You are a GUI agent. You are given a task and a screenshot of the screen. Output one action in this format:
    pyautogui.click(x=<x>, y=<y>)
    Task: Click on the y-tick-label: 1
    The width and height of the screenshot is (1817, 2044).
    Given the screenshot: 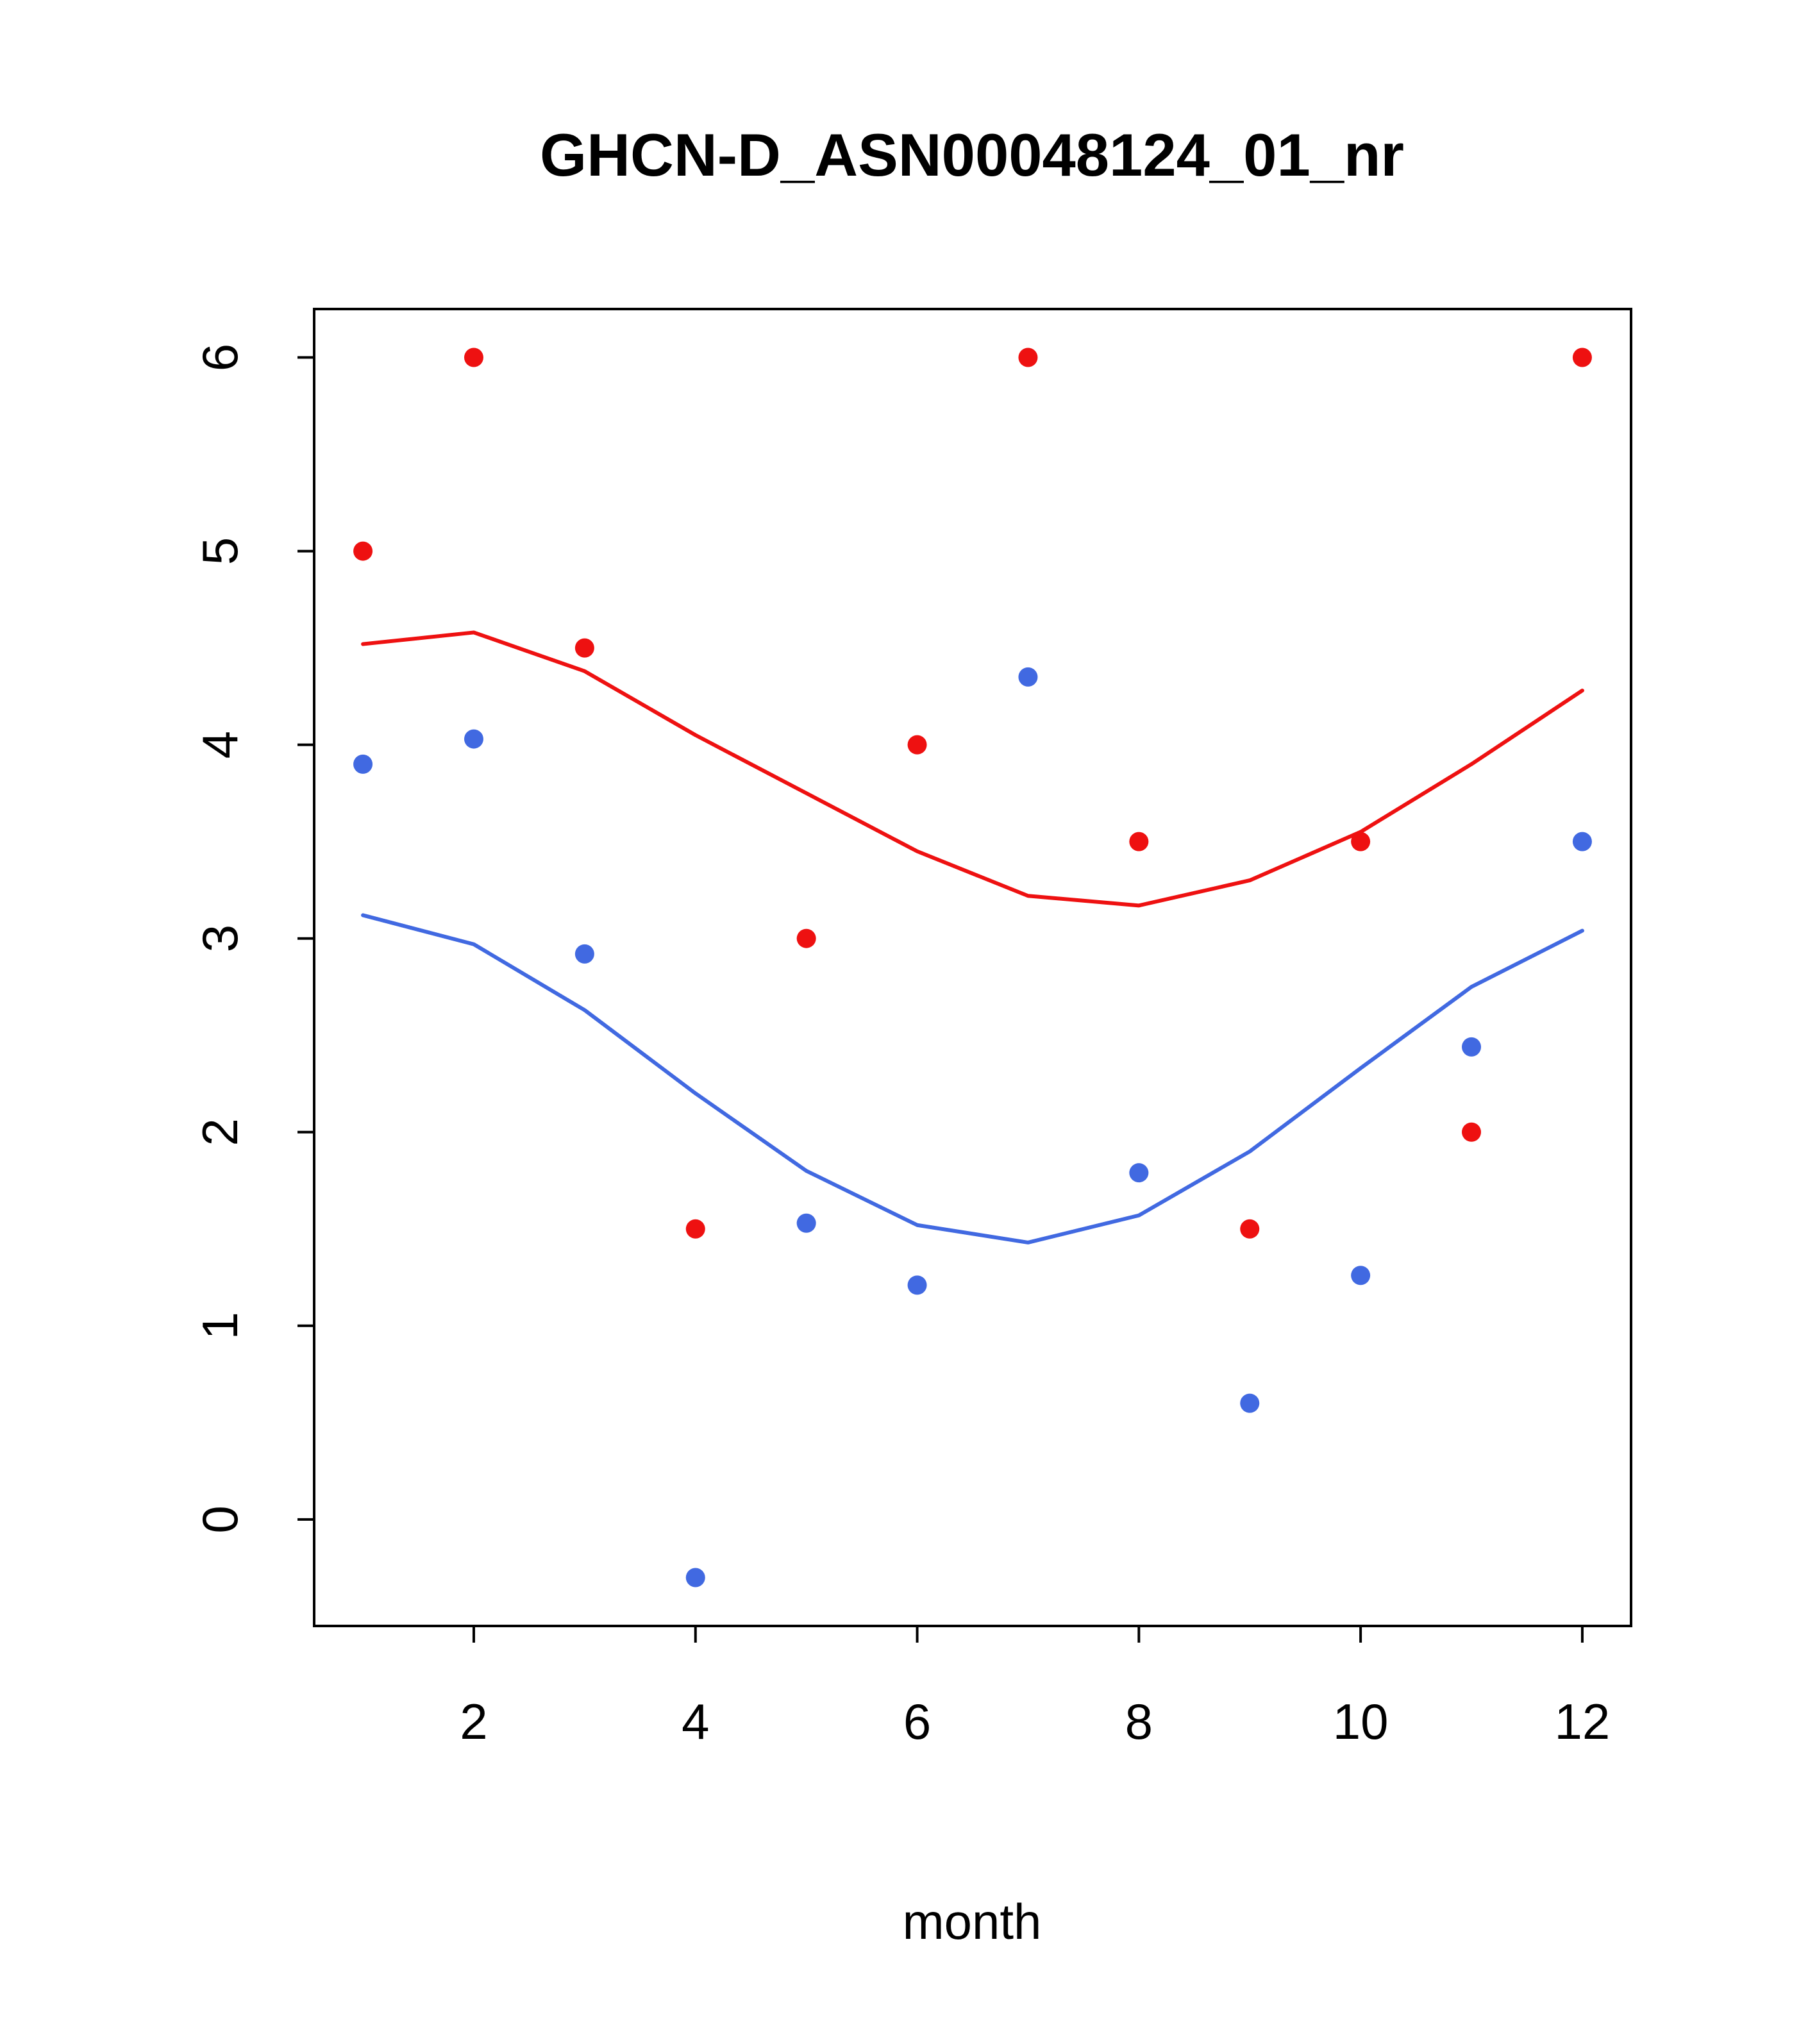 What is the action you would take?
    pyautogui.click(x=220, y=1325)
    